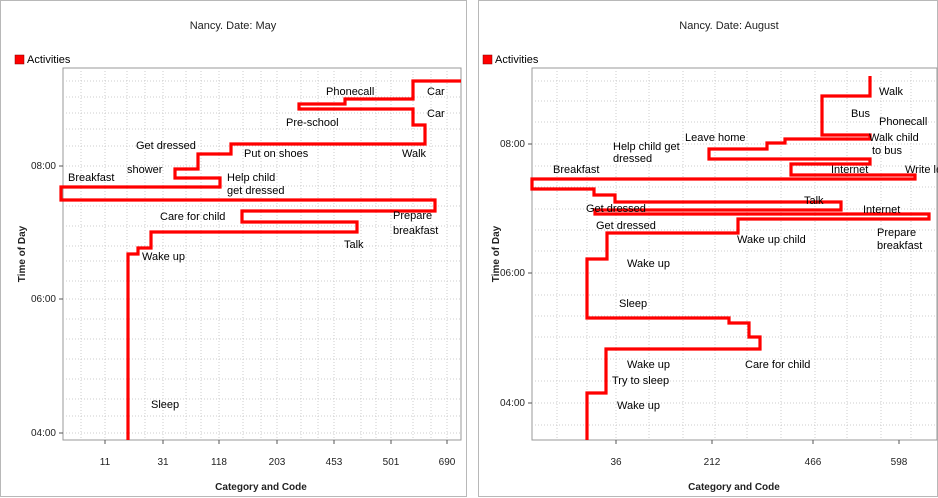  Describe the element at coordinates (145, 170) in the screenshot. I see `activity-annotation: shower` at that location.